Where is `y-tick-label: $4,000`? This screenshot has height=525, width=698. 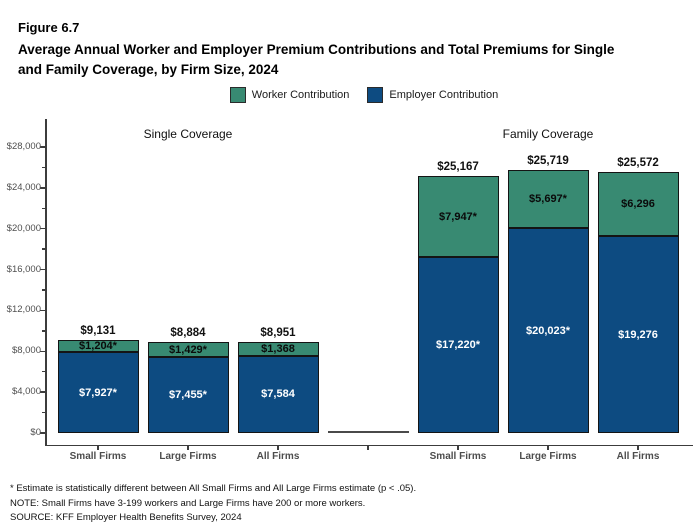 y-tick-label: $4,000 is located at coordinates (26, 392).